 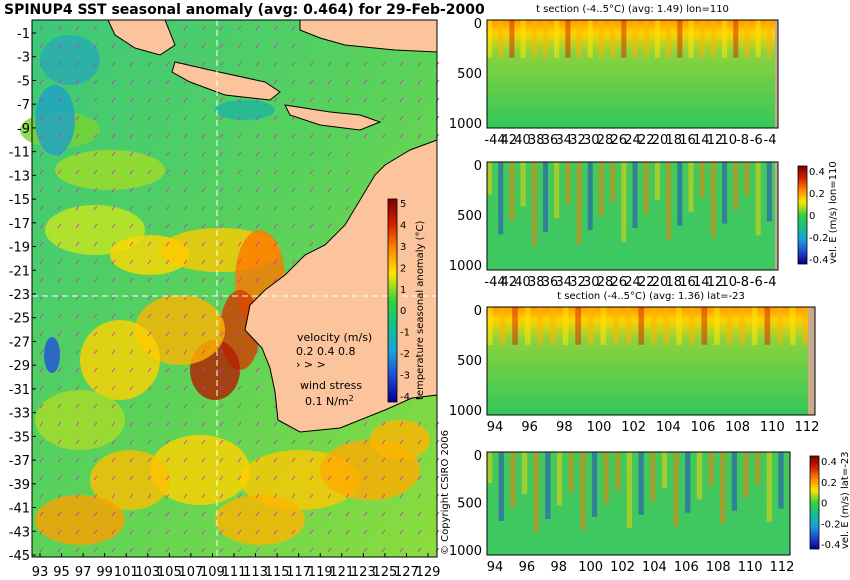 What do you see at coordinates (200, 470) in the screenshot?
I see `anomaly-patch` at bounding box center [200, 470].